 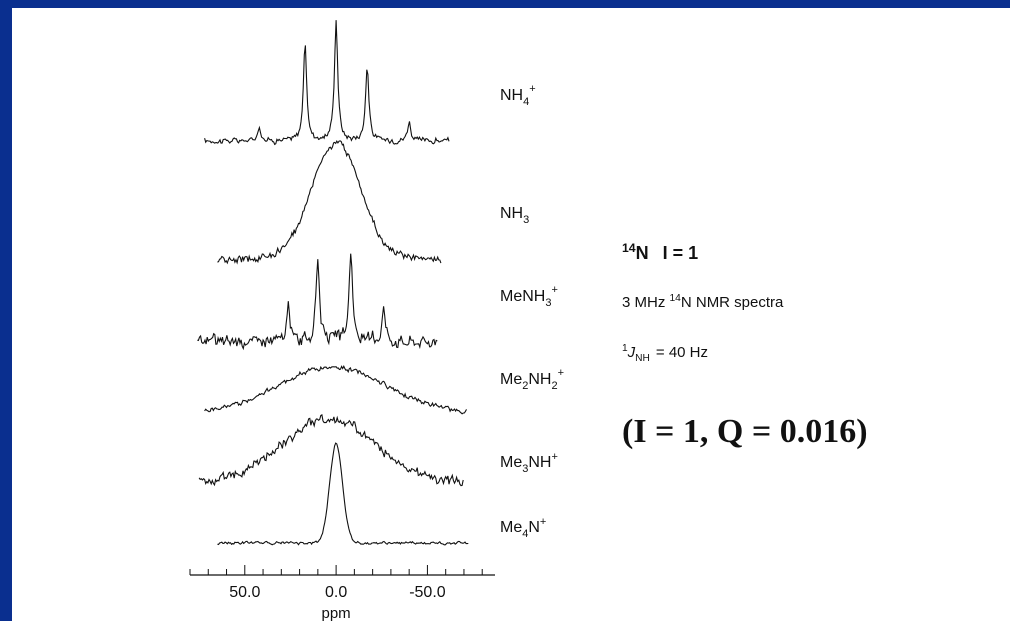 I want to click on series-label-5: Me4N+, so click(x=523, y=528).